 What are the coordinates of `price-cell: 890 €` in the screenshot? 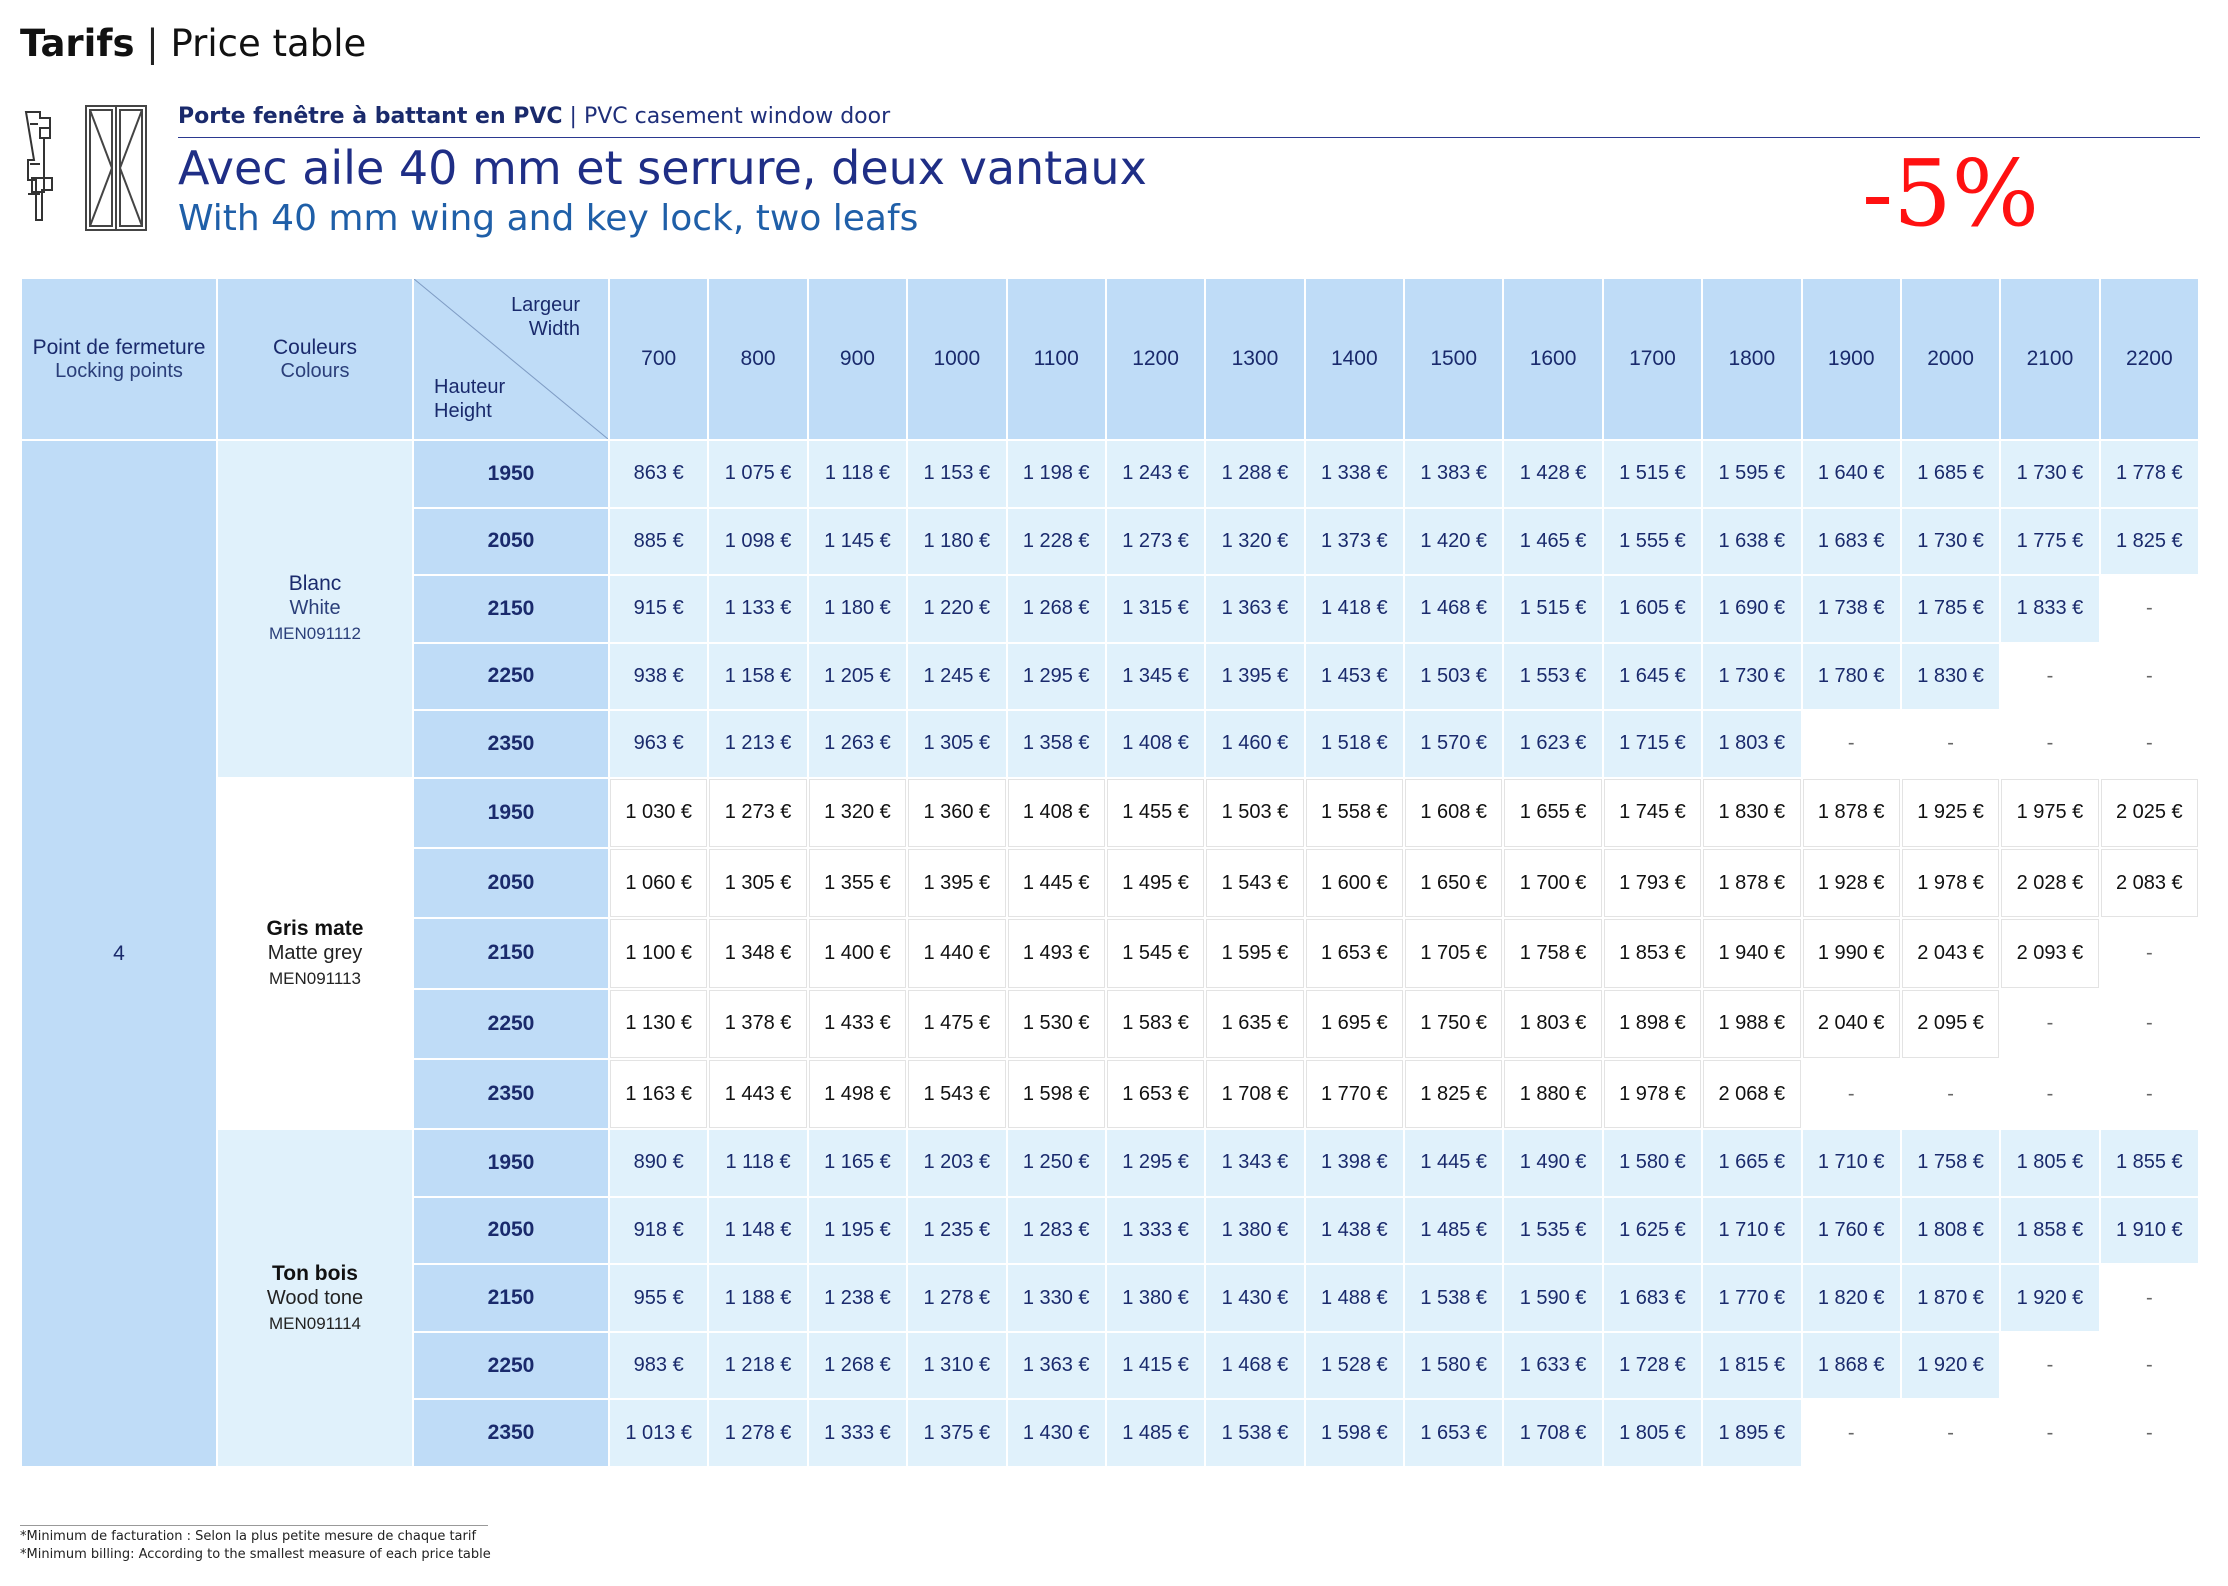 It's located at (659, 1163).